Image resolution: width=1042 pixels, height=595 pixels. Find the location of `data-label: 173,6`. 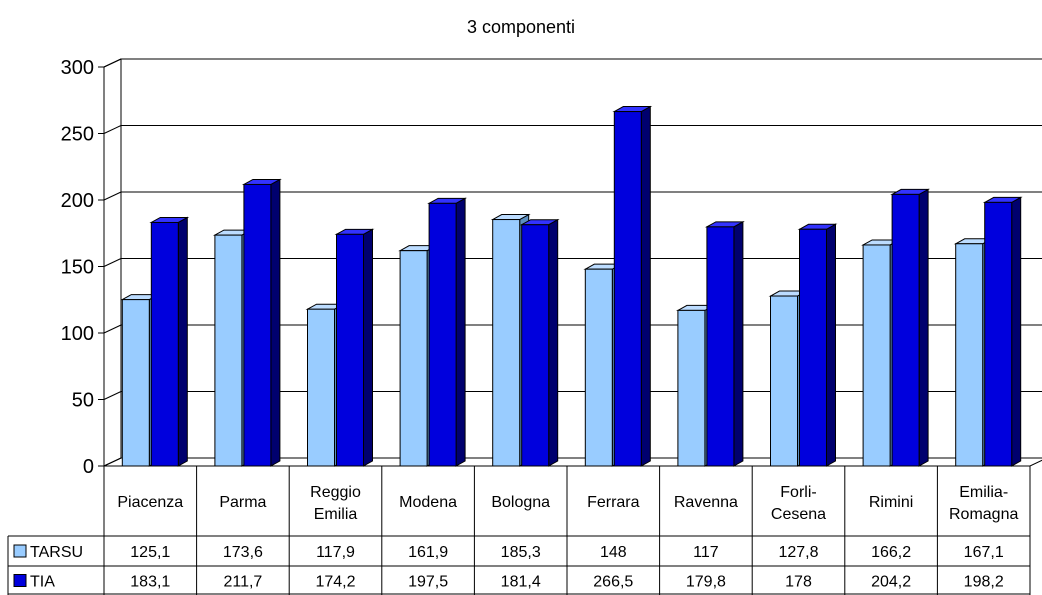

data-label: 173,6 is located at coordinates (243, 552).